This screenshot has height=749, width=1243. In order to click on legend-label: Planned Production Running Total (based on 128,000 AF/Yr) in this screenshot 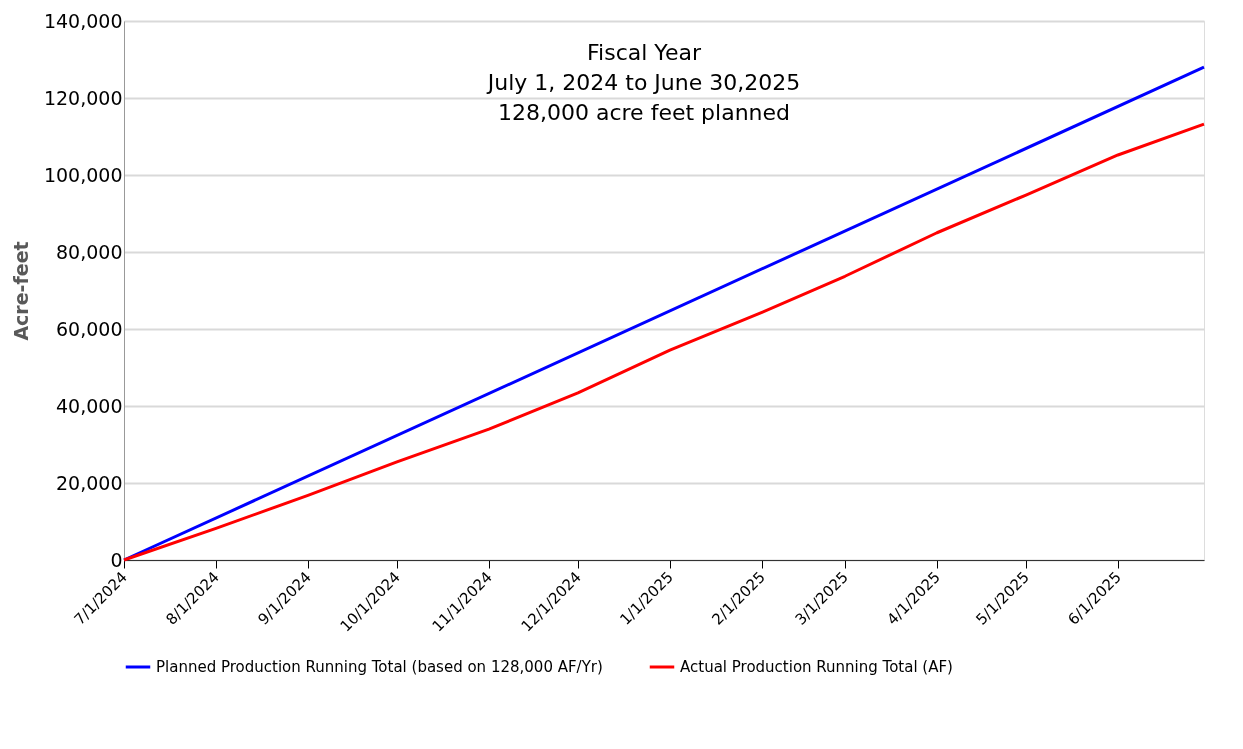, I will do `click(379, 667)`.